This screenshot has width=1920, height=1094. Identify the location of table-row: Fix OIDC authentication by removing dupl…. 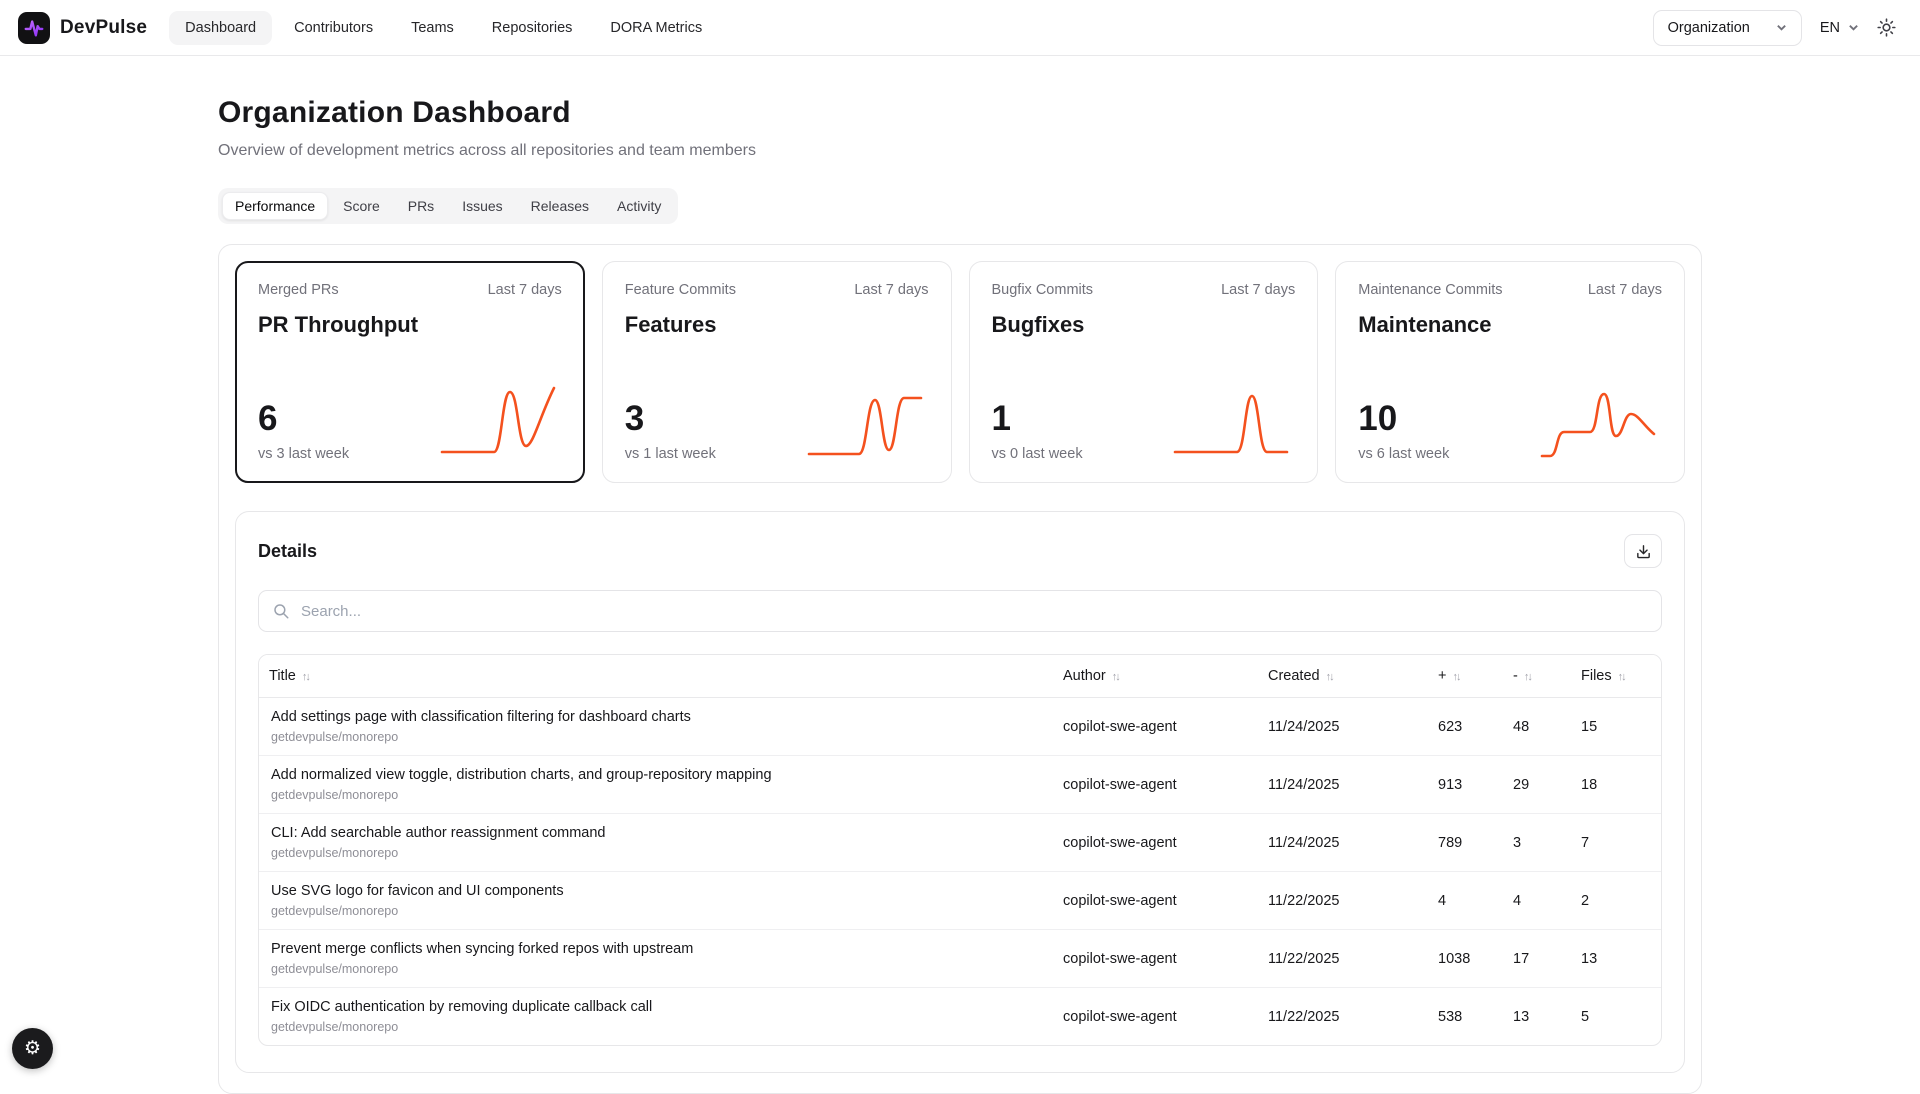
(960, 1016).